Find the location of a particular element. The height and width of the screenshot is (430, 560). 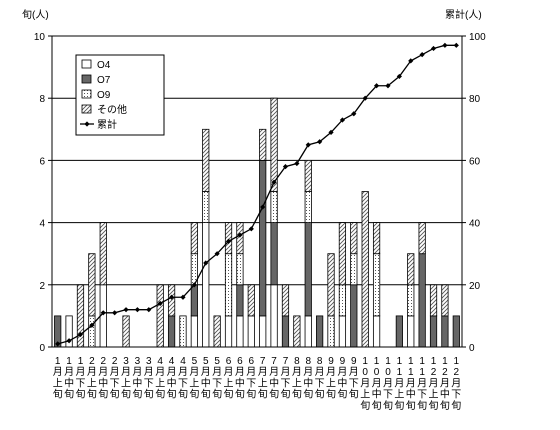

x-tick-label: 3 月上旬 is located at coordinates (126, 378).